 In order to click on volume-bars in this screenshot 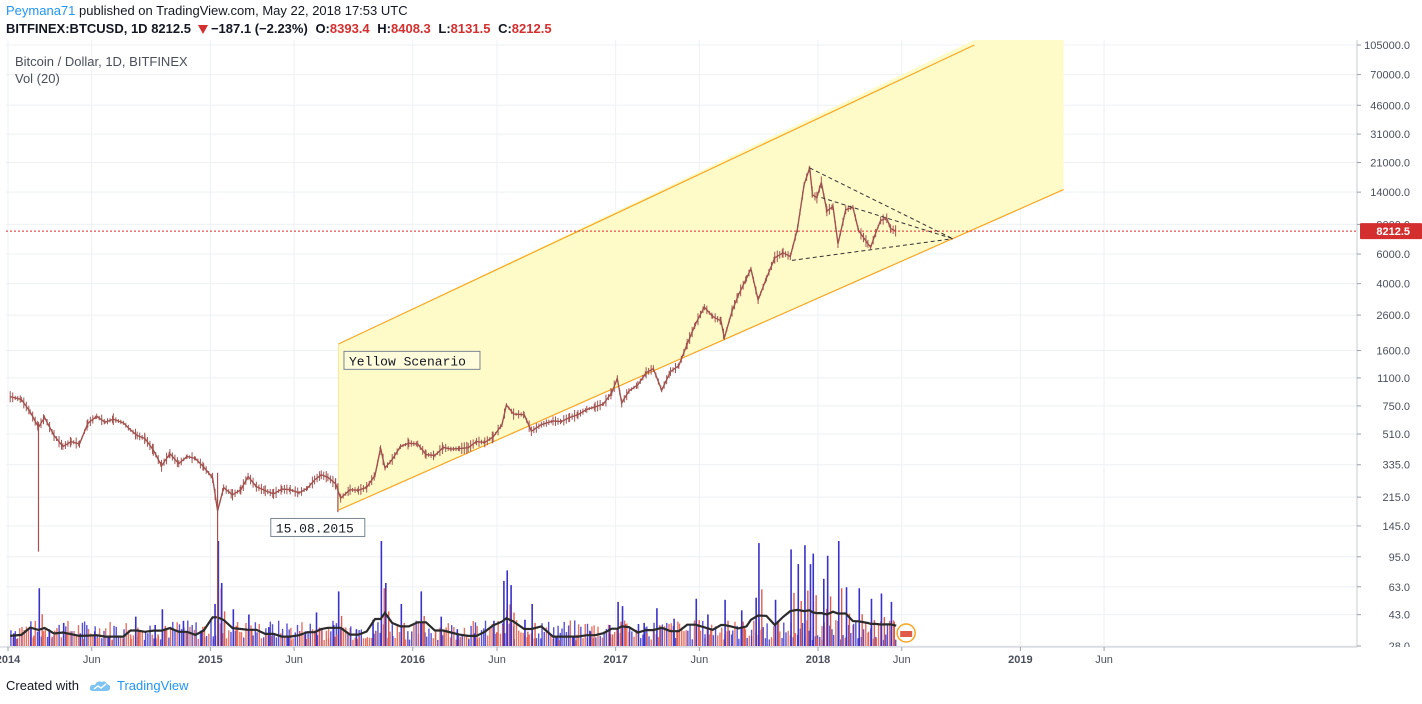, I will do `click(453, 593)`.